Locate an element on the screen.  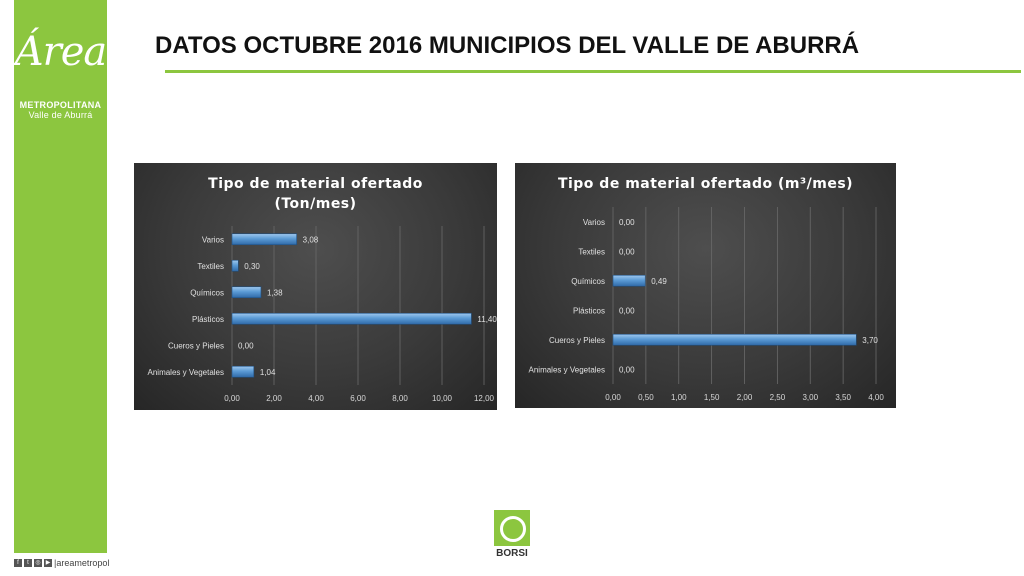
value-label: 11,40 is located at coordinates (487, 319).